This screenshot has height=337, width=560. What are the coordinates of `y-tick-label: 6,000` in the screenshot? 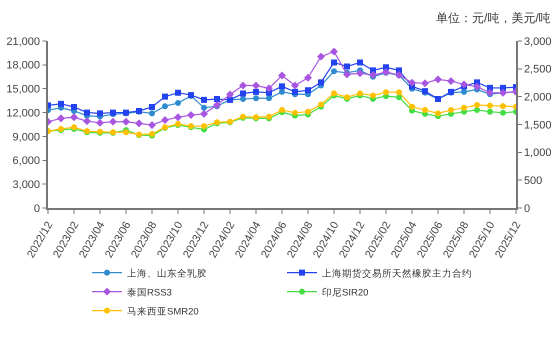 It's located at (26, 161).